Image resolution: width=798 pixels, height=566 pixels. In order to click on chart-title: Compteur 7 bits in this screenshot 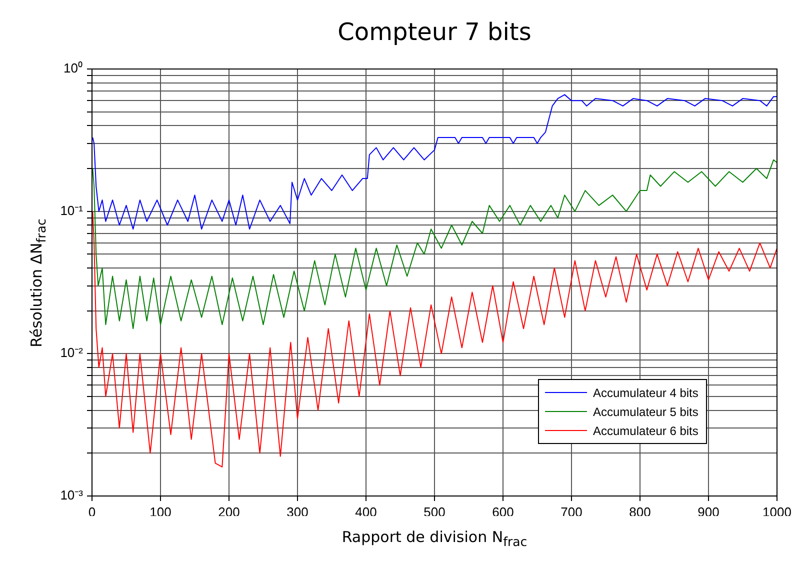, I will do `click(434, 32)`.